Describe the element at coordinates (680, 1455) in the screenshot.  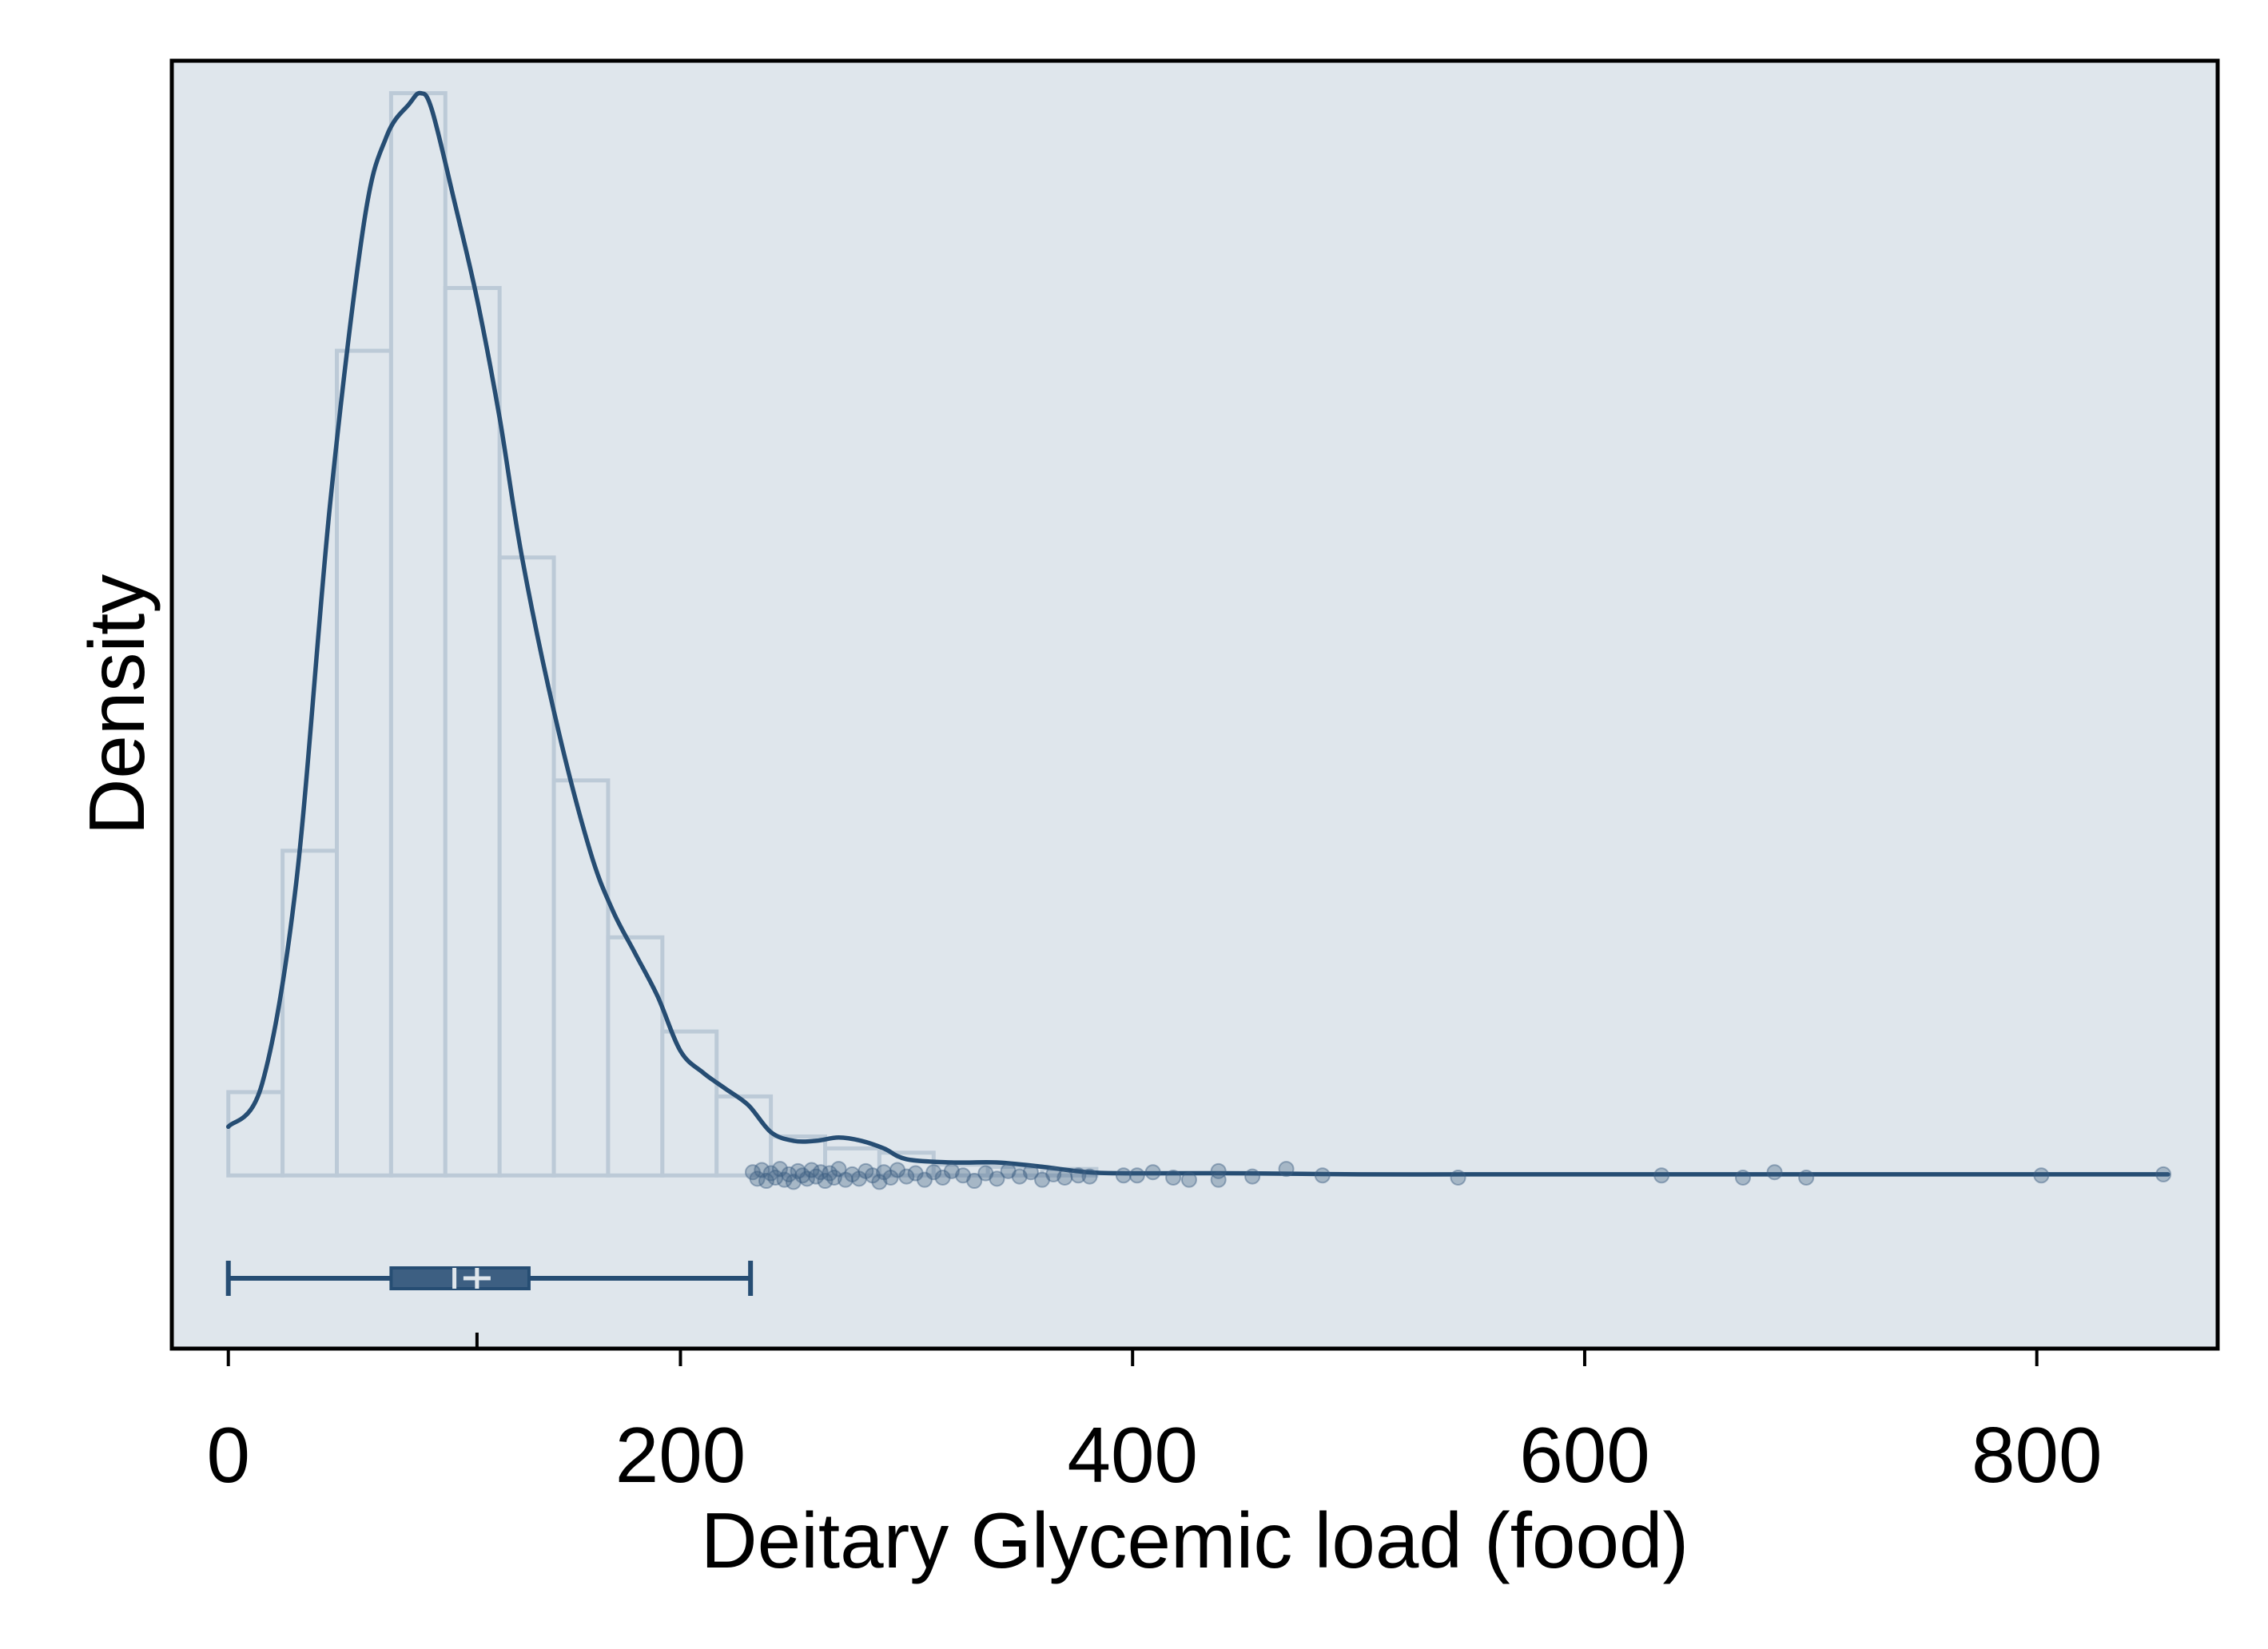
I see `x-tick-label: 200` at that location.